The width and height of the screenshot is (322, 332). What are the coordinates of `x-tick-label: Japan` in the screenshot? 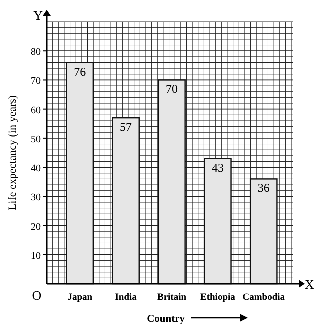 It's located at (81, 298).